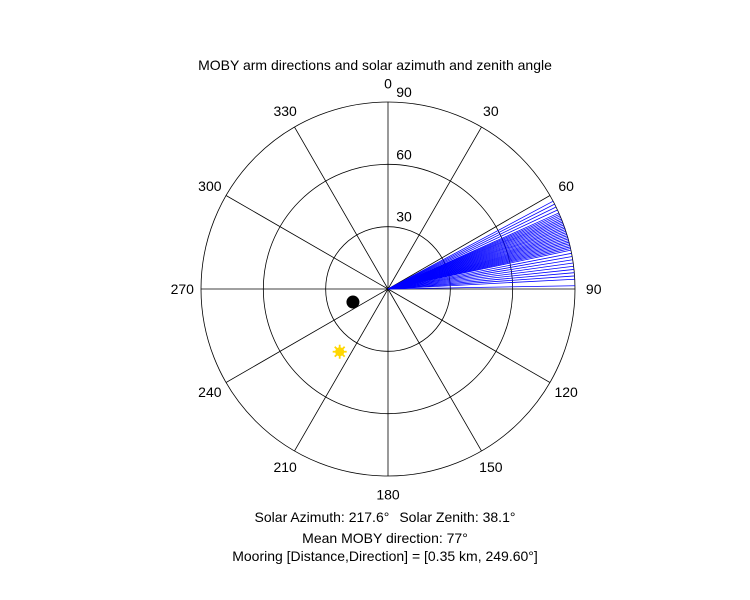  What do you see at coordinates (285, 111) in the screenshot?
I see `angle-tick-label-330: 330` at bounding box center [285, 111].